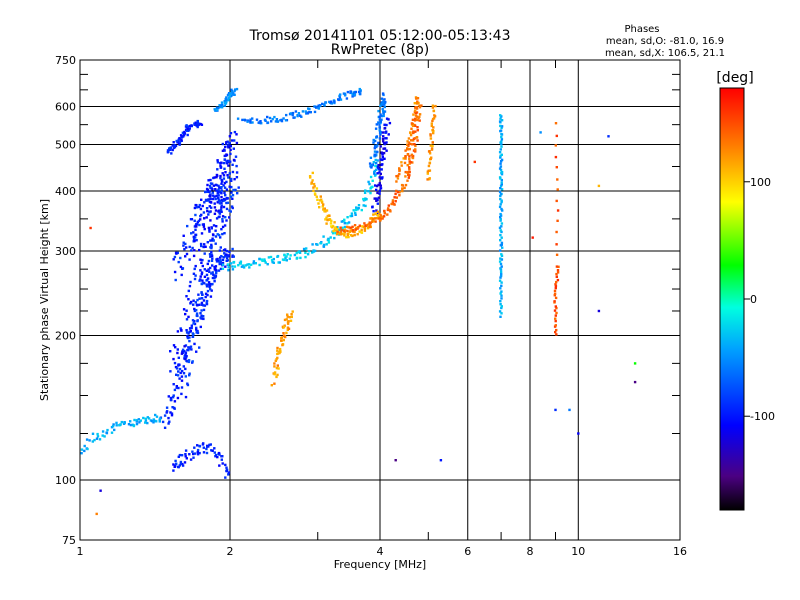 This screenshot has width=800, height=600. Describe the element at coordinates (65, 107) in the screenshot. I see `y-tick-label: 600` at that location.